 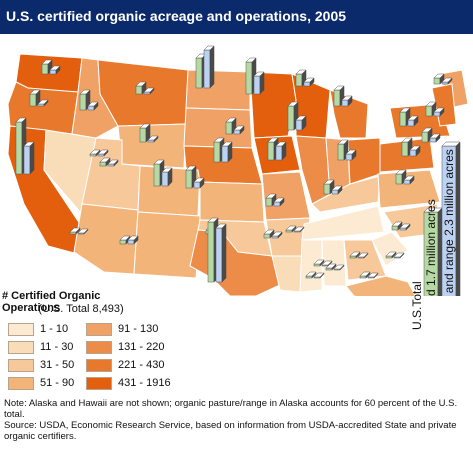 I want to click on bar-side, so click(x=32, y=158).